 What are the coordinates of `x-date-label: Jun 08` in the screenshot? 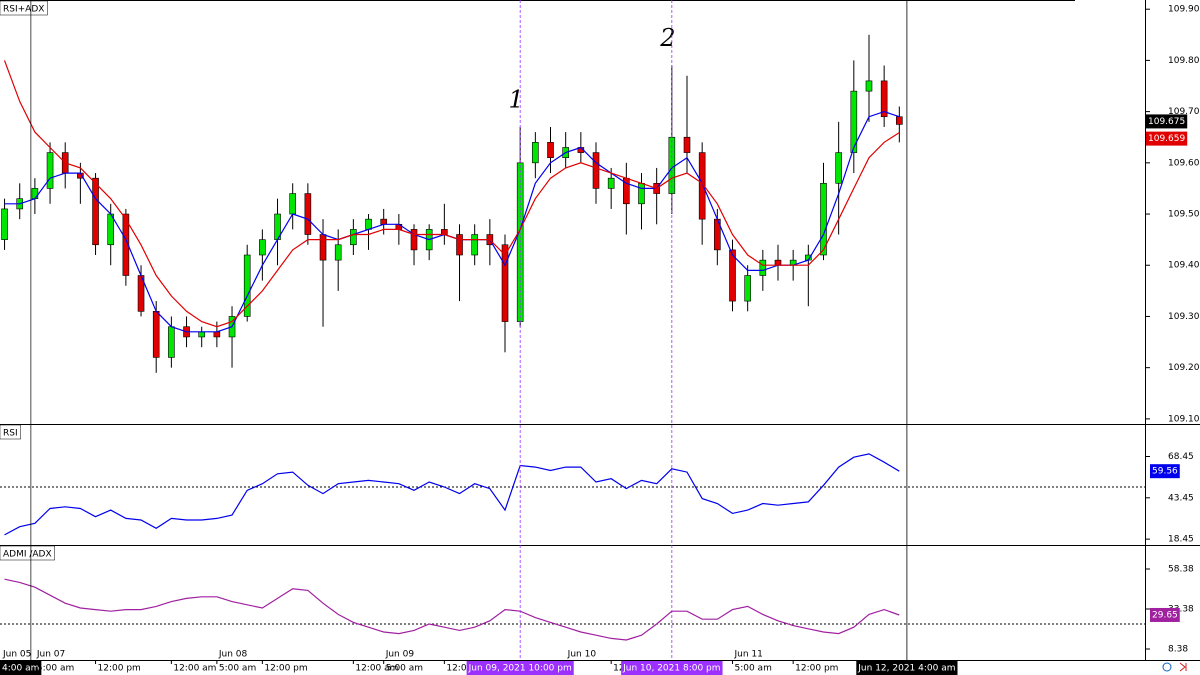 It's located at (233, 655).